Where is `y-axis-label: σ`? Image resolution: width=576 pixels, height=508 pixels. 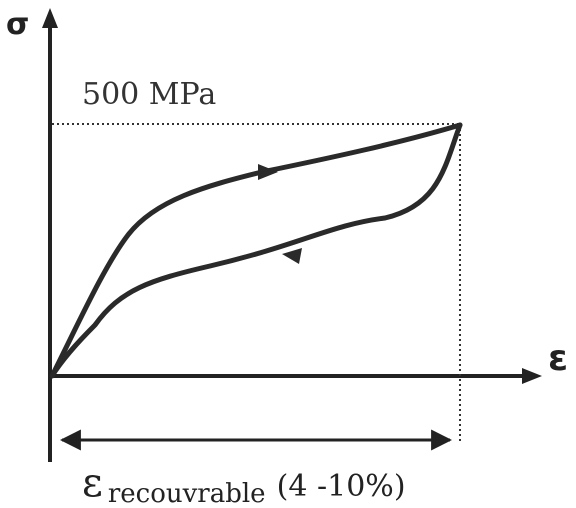
y-axis-label: σ is located at coordinates (17, 24).